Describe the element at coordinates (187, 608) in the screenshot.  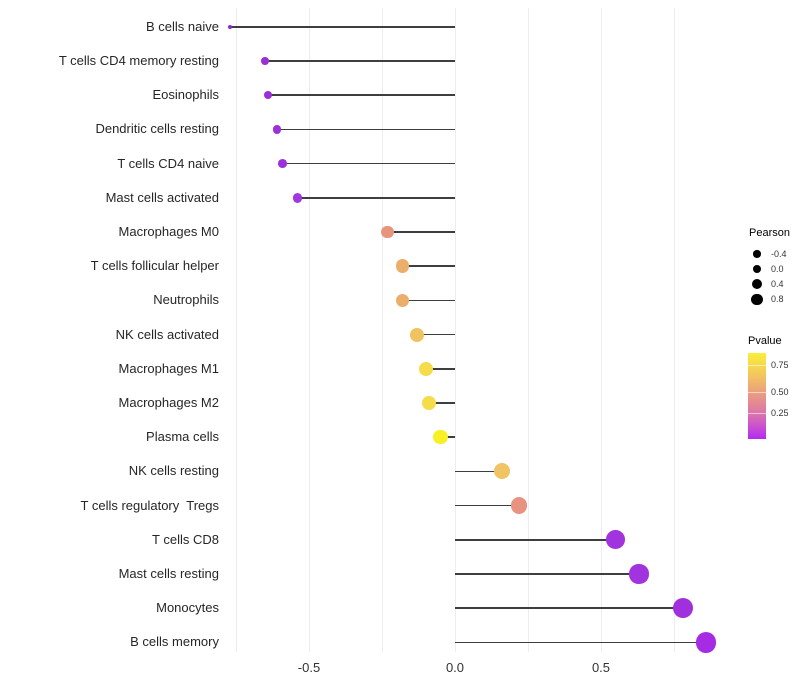
I see `category-label: Monocytes` at that location.